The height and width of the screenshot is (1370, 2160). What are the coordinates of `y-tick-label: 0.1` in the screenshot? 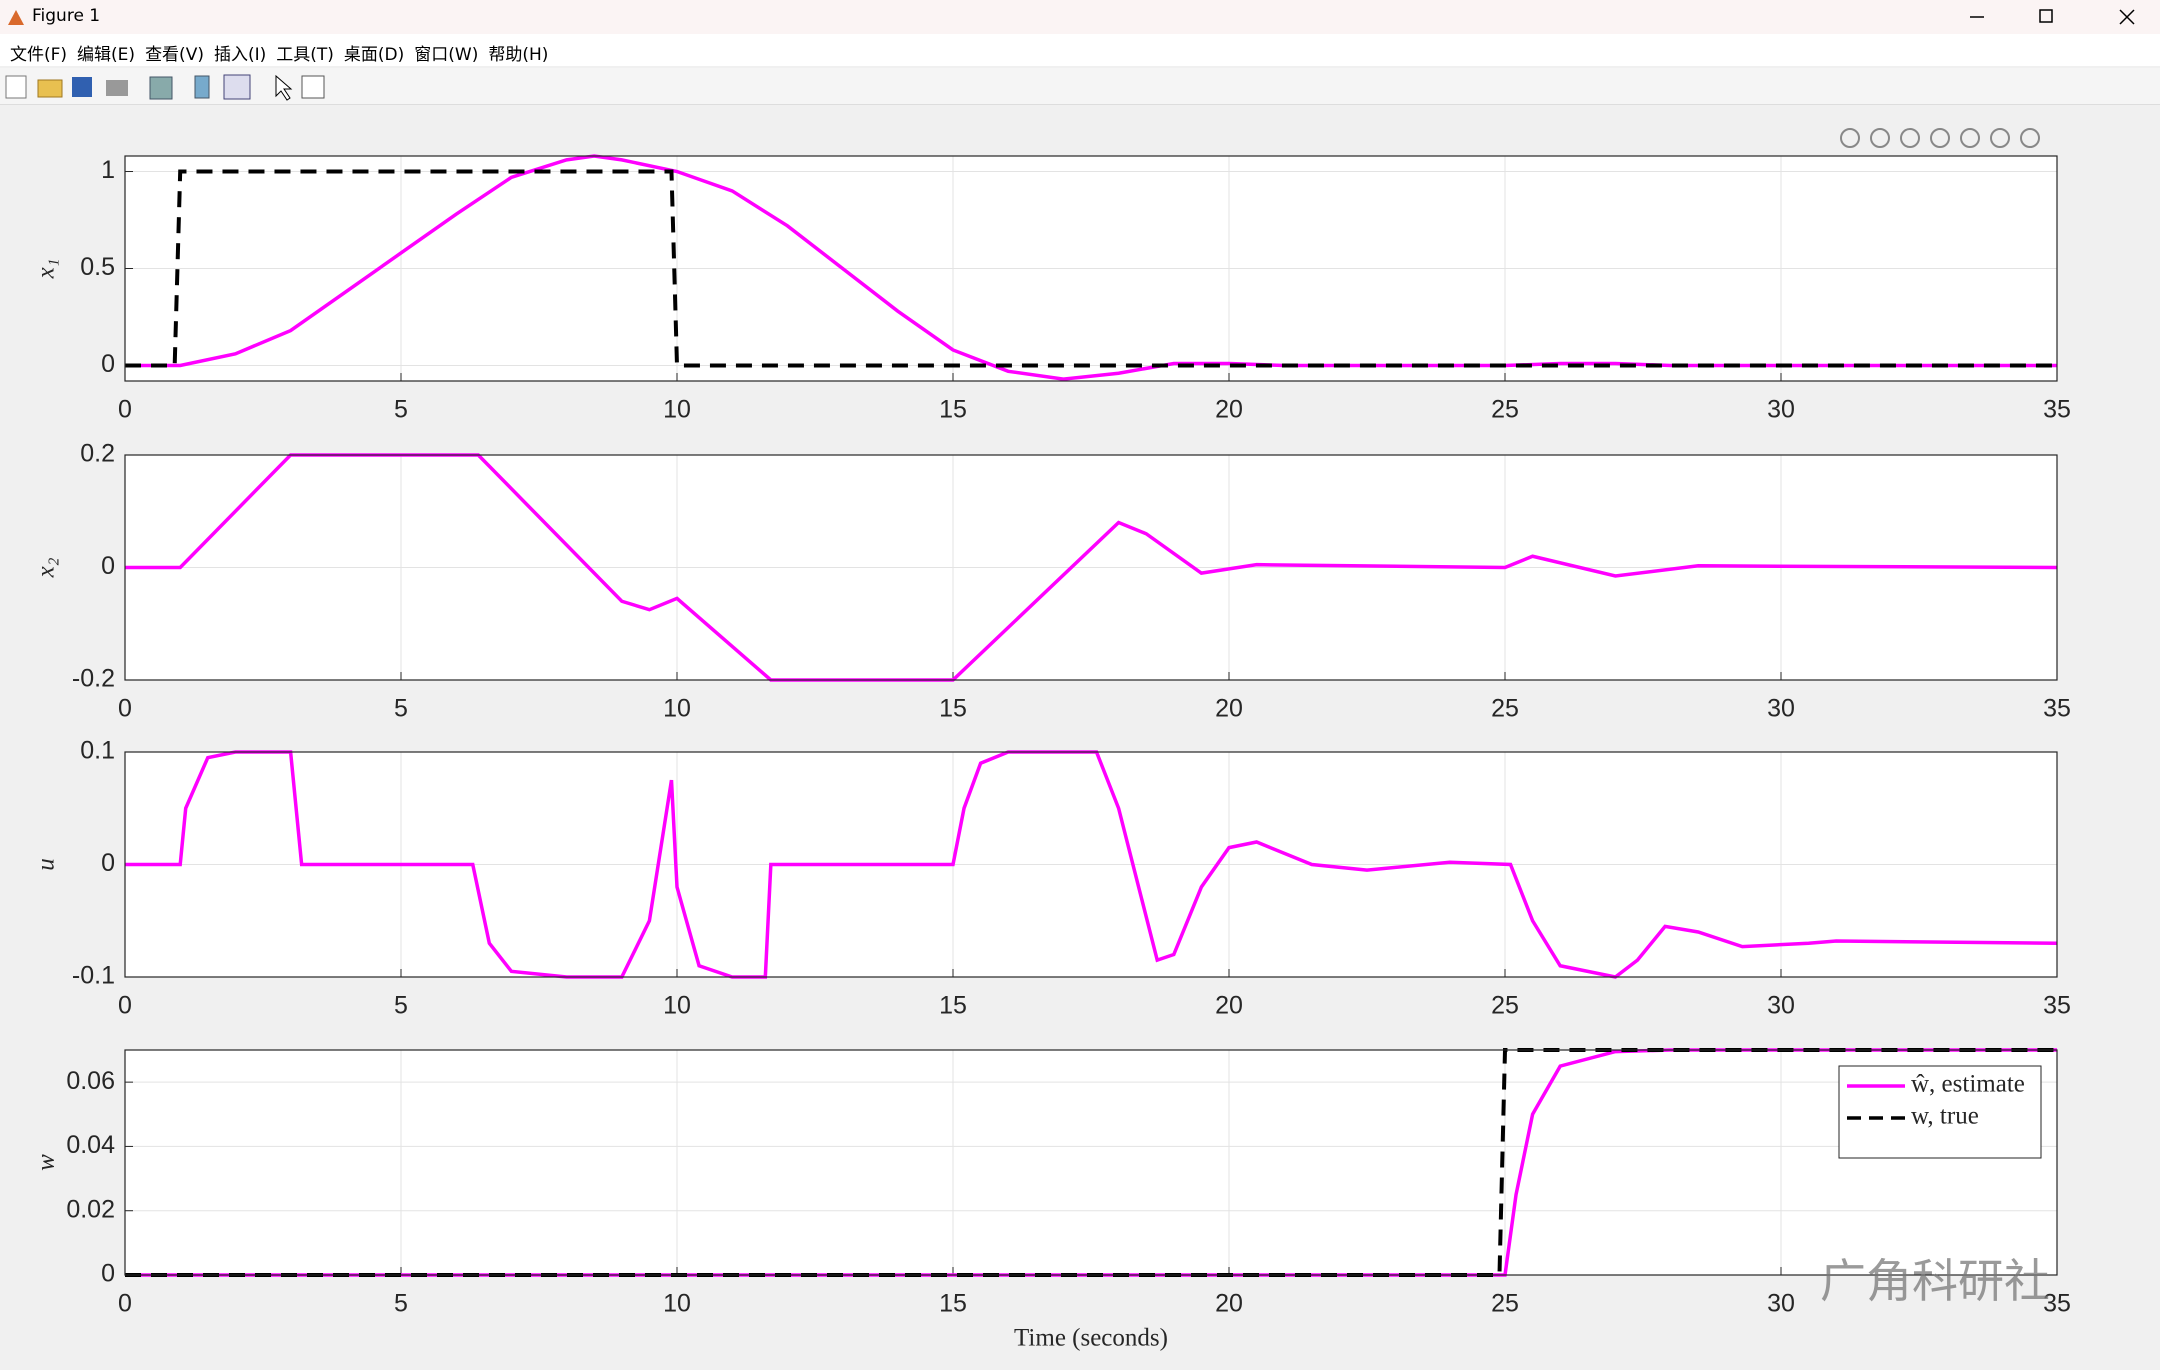 It's located at (97, 751).